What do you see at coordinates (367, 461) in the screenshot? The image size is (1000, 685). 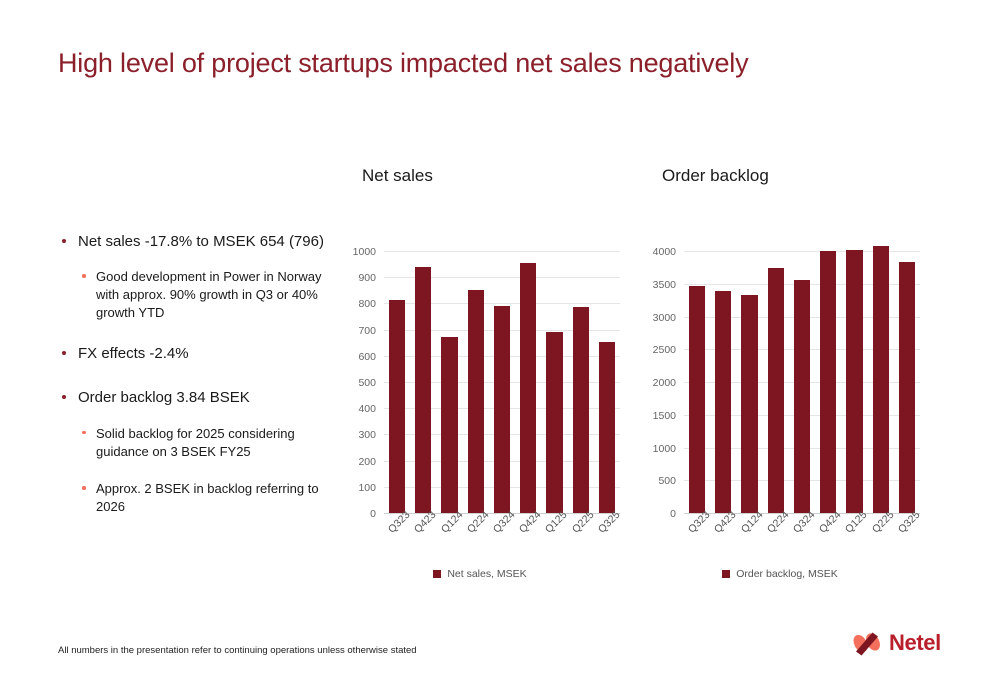 I see `y-axis-tick-label: 200` at bounding box center [367, 461].